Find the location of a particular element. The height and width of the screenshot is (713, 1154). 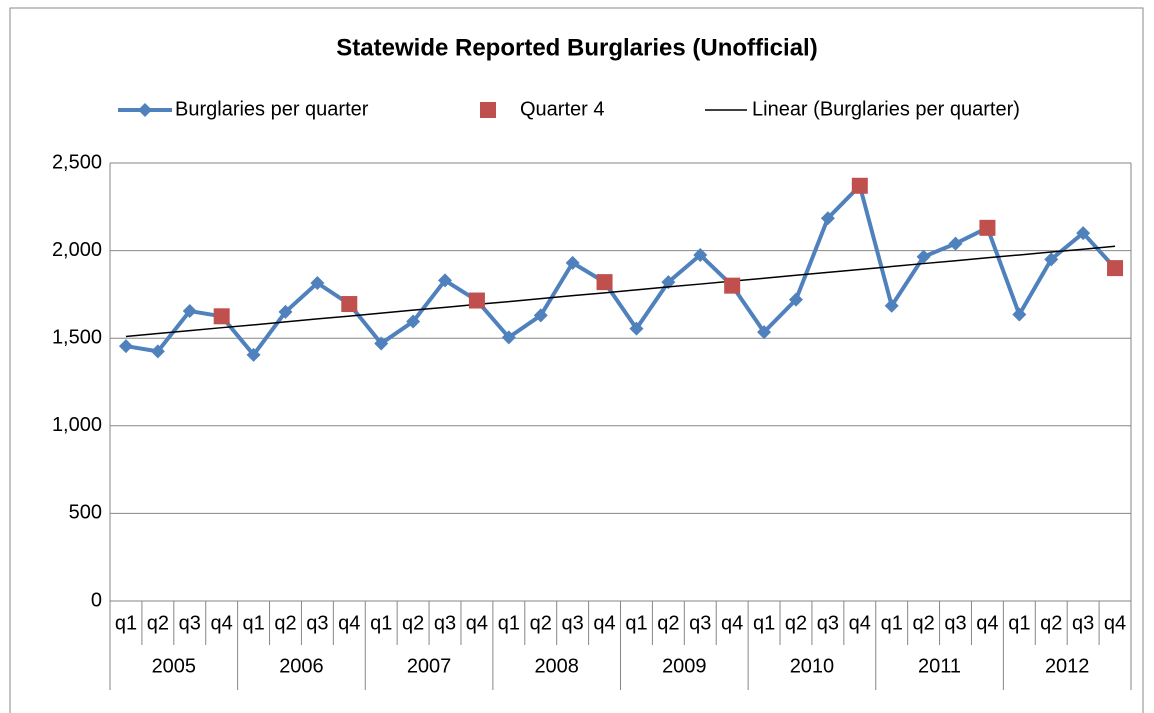

x-group-label: 2008 is located at coordinates (556, 666).